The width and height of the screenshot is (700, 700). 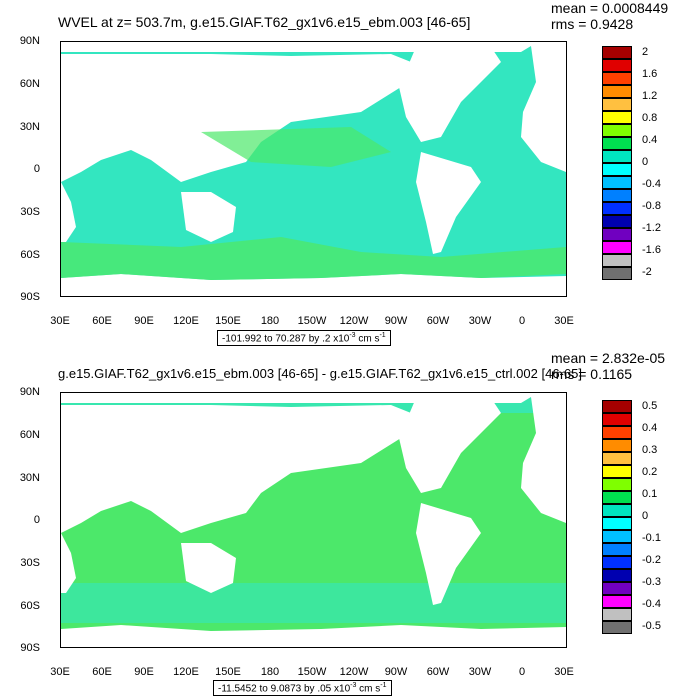 I want to click on lon-tick-label: 30W, so click(x=480, y=672).